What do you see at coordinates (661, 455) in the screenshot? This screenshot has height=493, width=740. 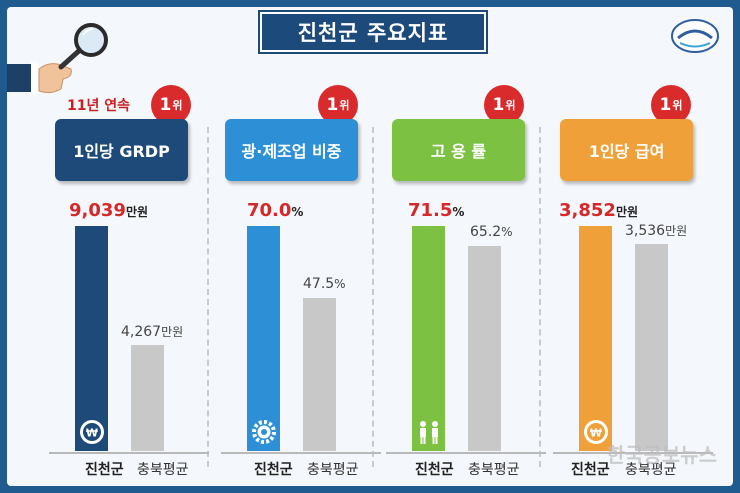 I see `watermark: 한국공보뉴스` at bounding box center [661, 455].